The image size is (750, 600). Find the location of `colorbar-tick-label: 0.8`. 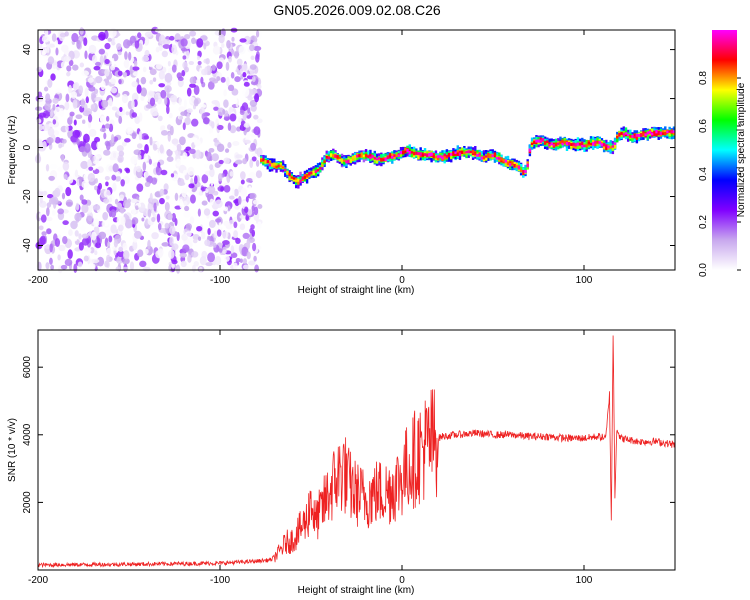

colorbar-tick-label: 0.8 is located at coordinates (703, 78).